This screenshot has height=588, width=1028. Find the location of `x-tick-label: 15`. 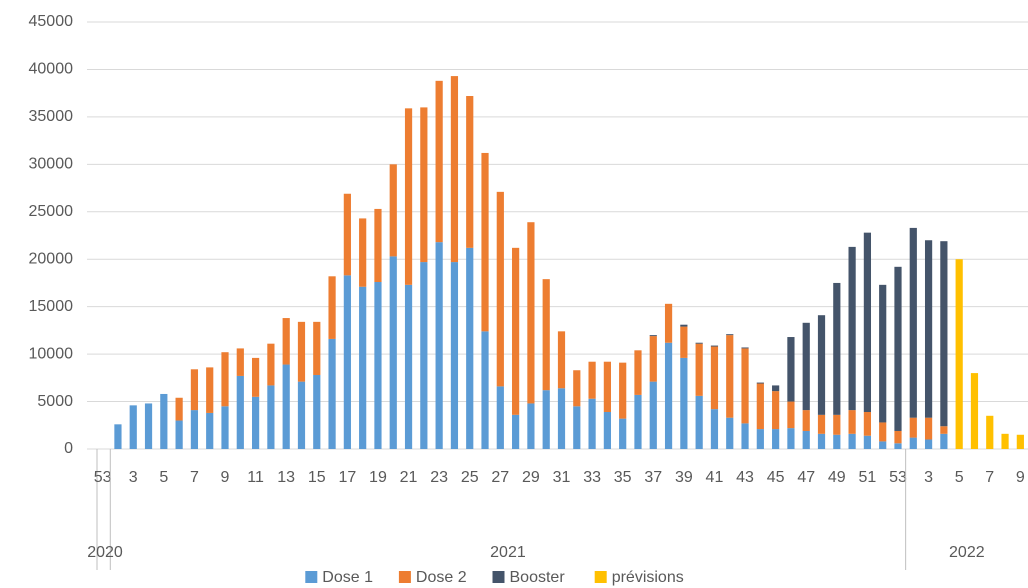

x-tick-label: 15 is located at coordinates (317, 477).